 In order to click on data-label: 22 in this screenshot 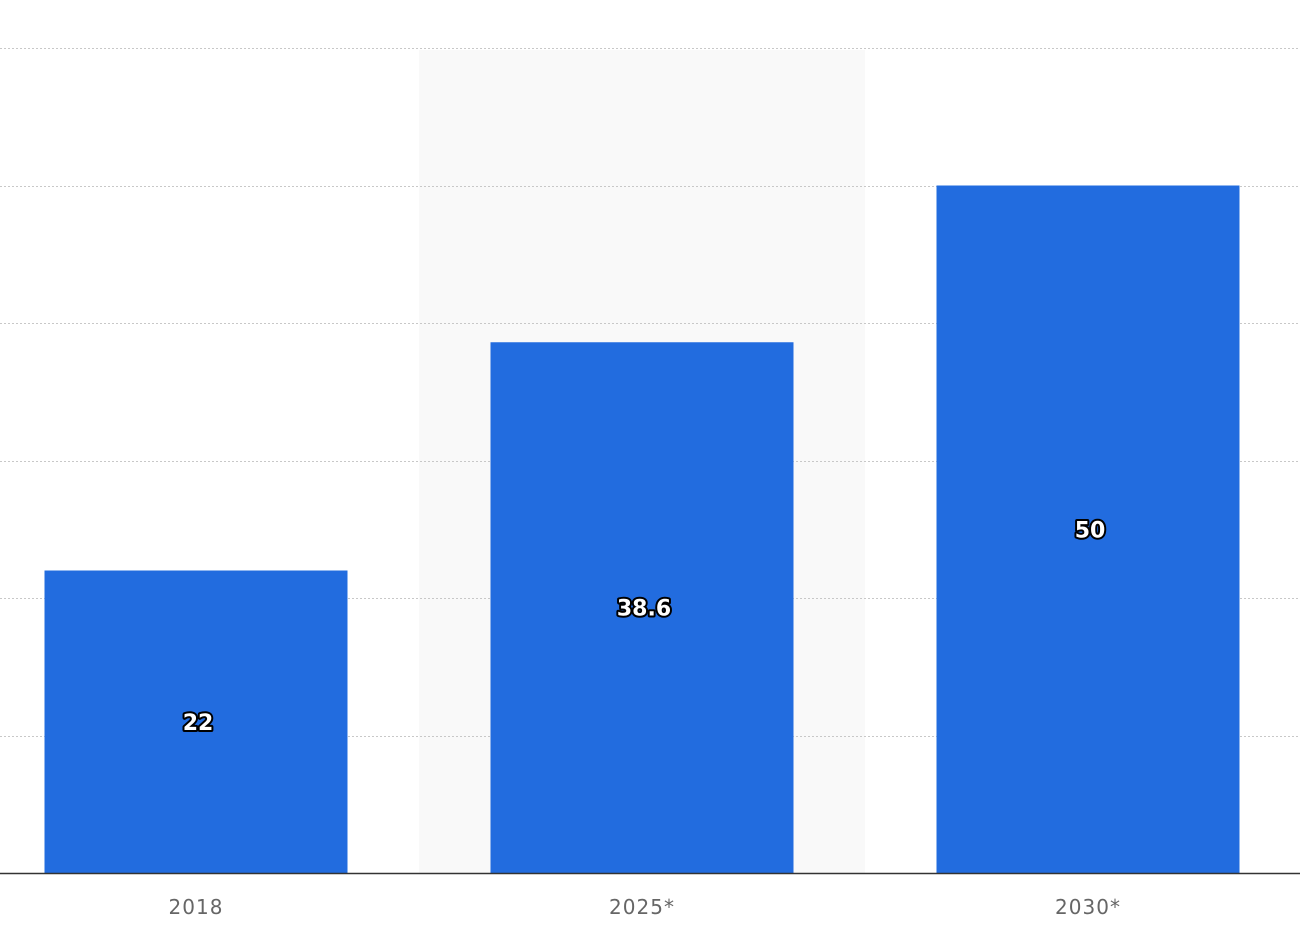, I will do `click(198, 723)`.